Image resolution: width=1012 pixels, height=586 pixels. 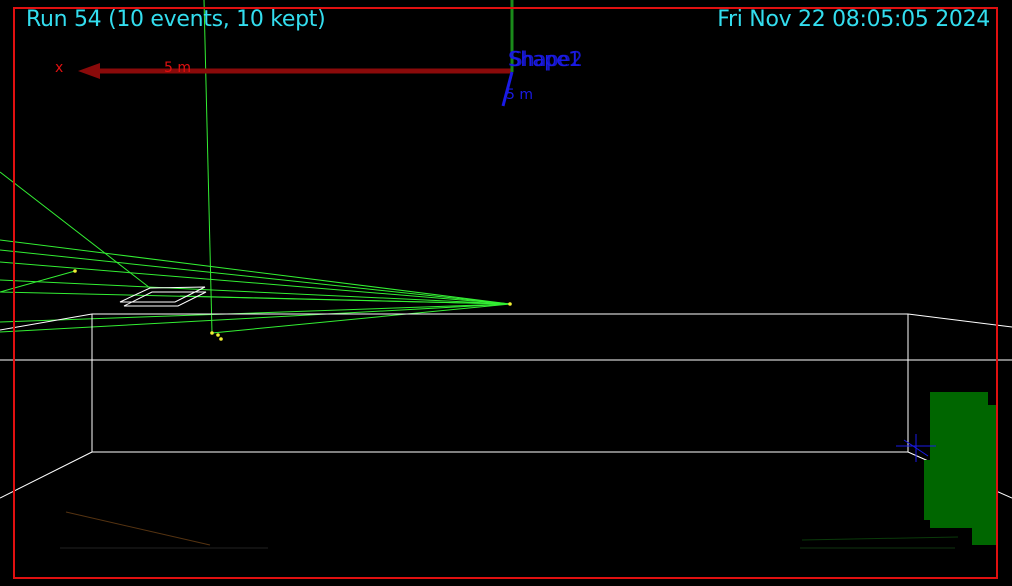 I want to click on z-axis: 5 m, so click(x=517, y=89).